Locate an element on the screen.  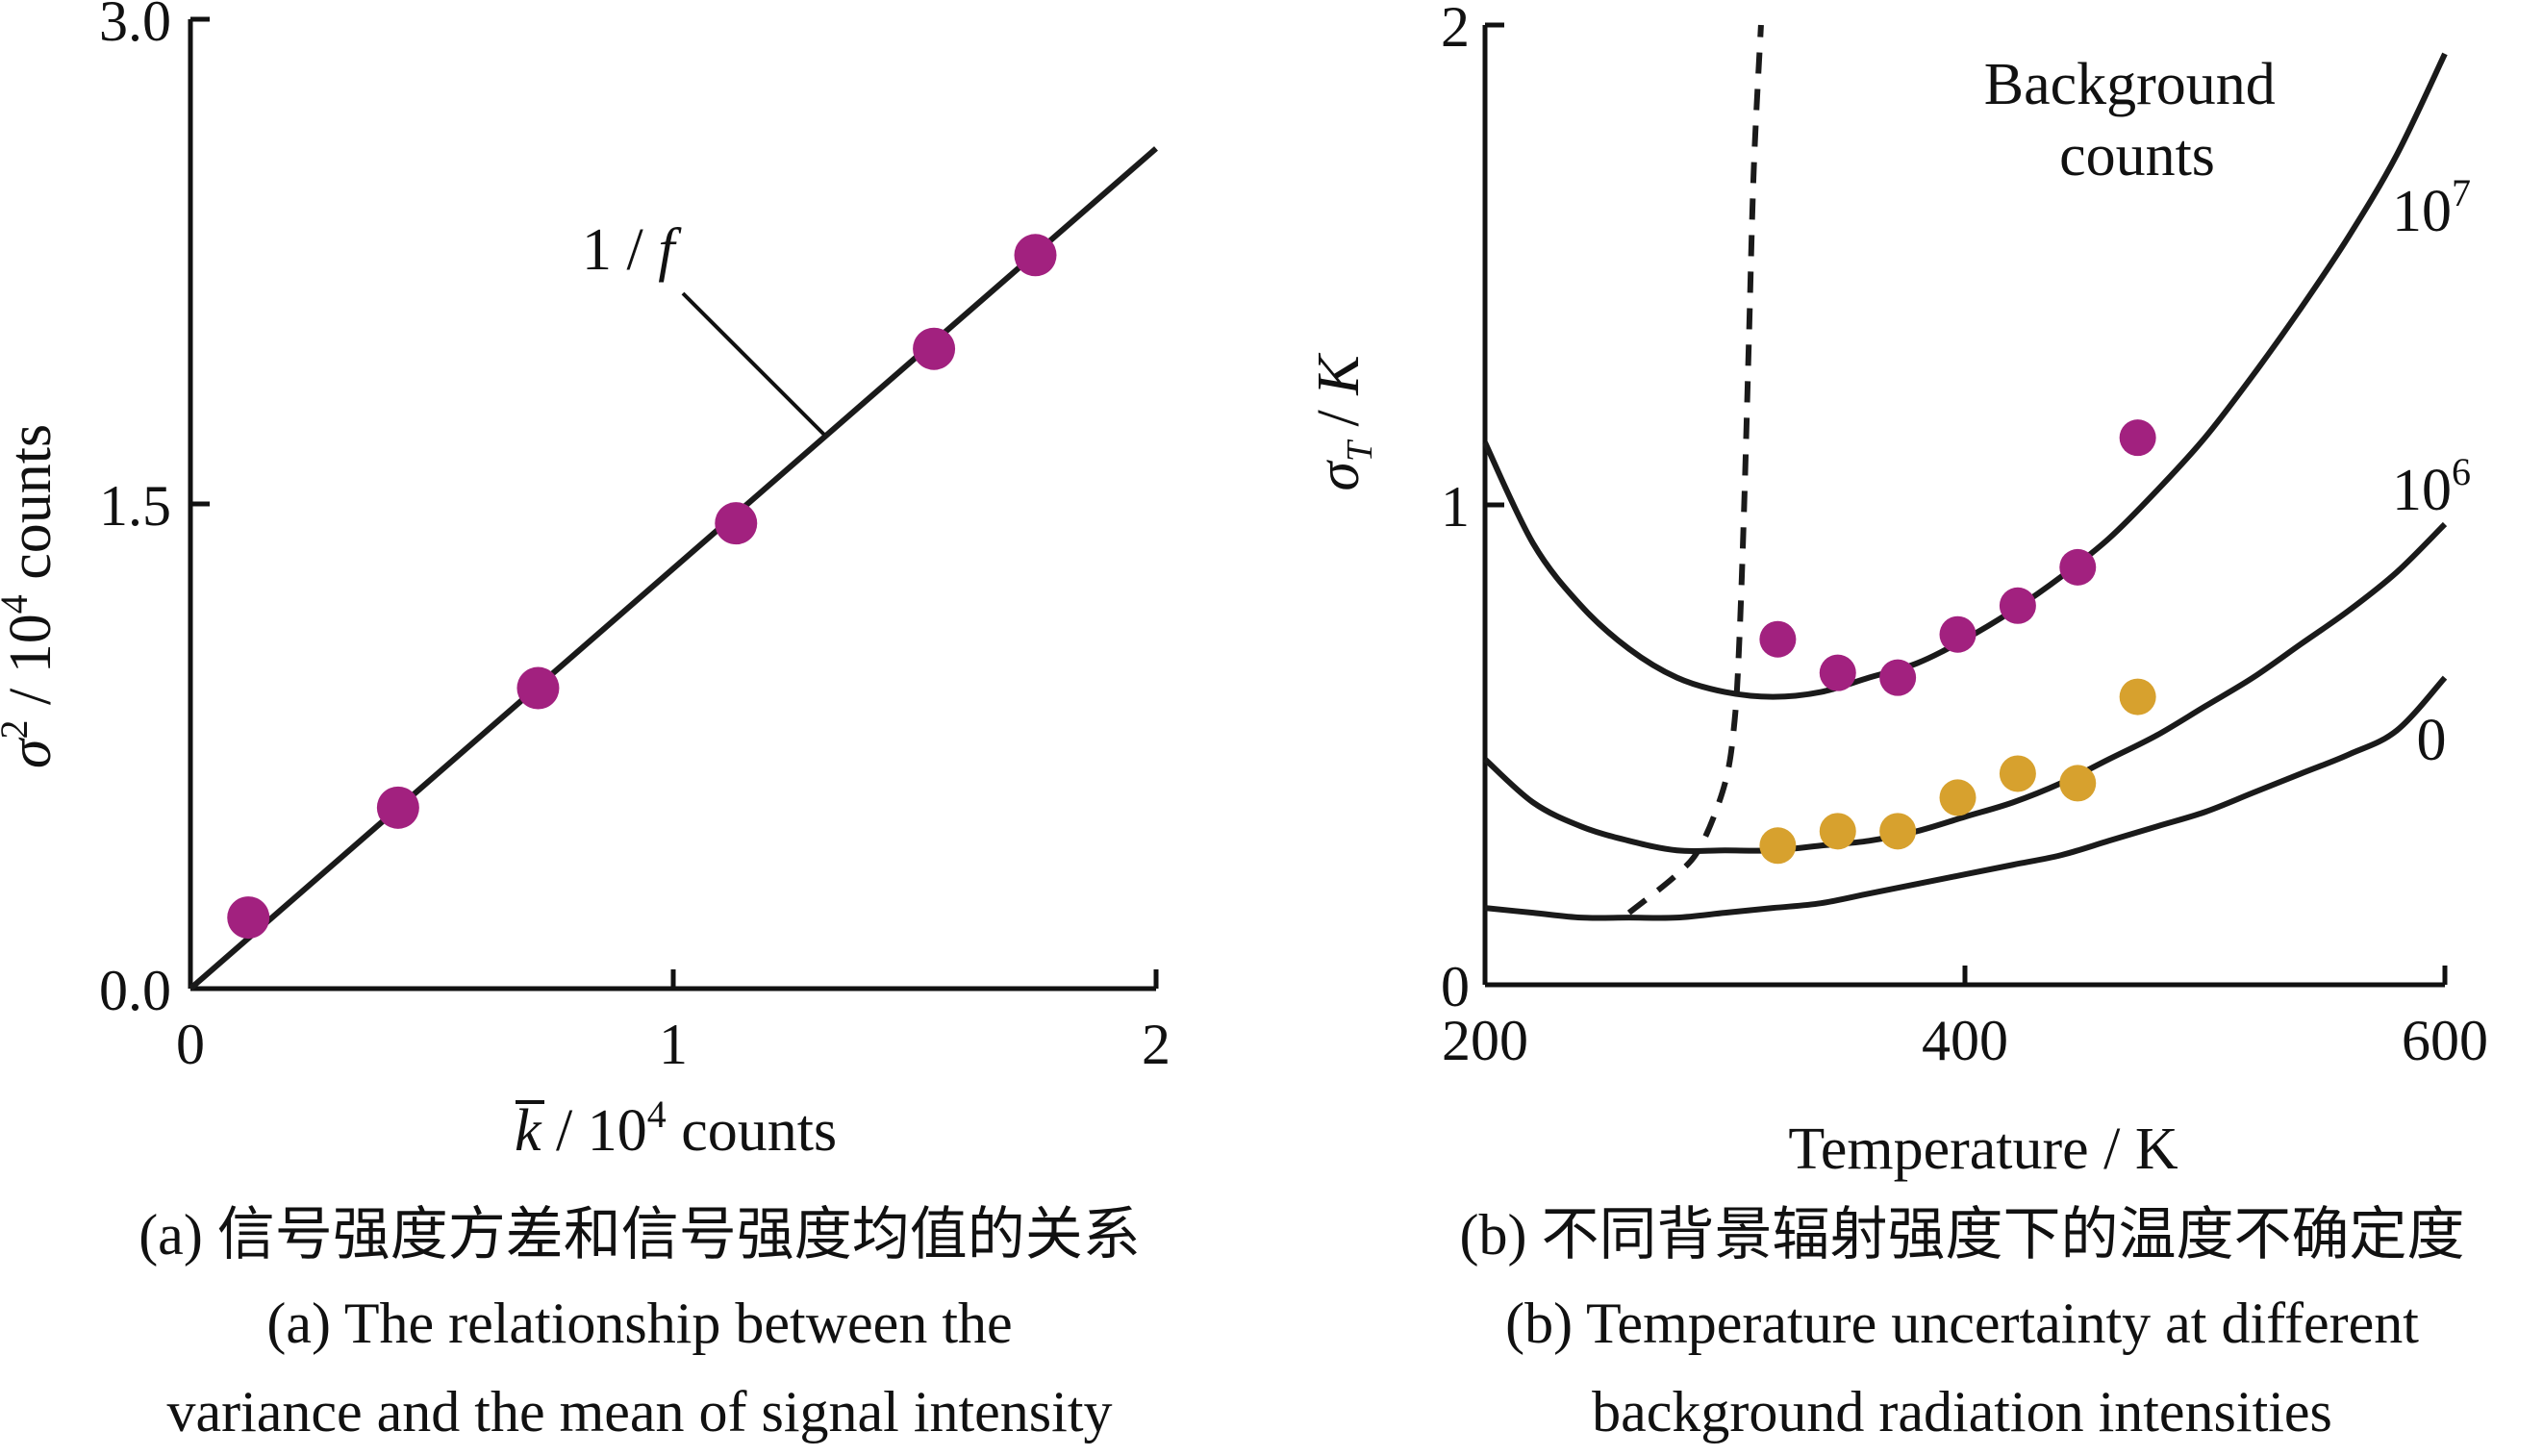
y-axis-title: σT / K is located at coordinates (1343, 422).